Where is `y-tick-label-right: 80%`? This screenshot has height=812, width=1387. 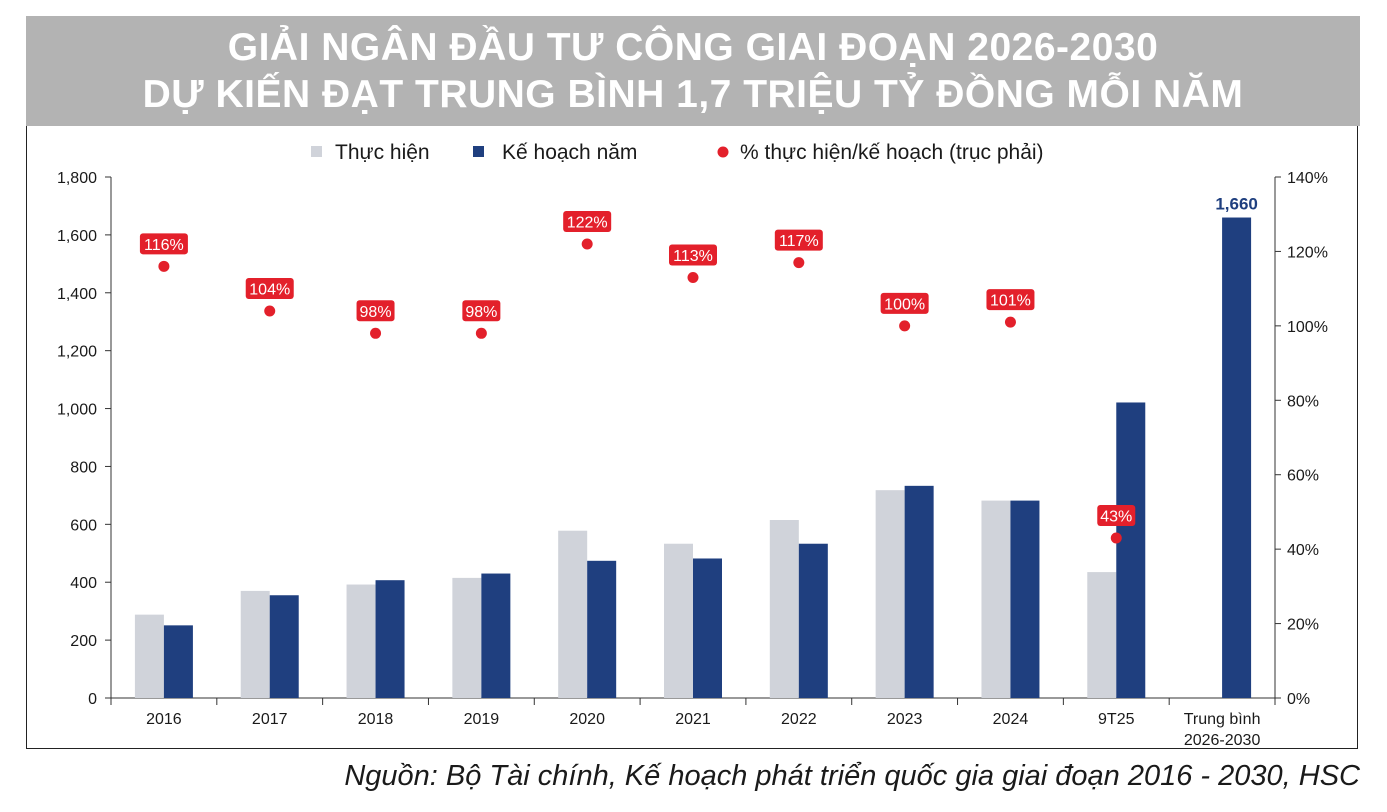 y-tick-label-right: 80% is located at coordinates (1303, 401).